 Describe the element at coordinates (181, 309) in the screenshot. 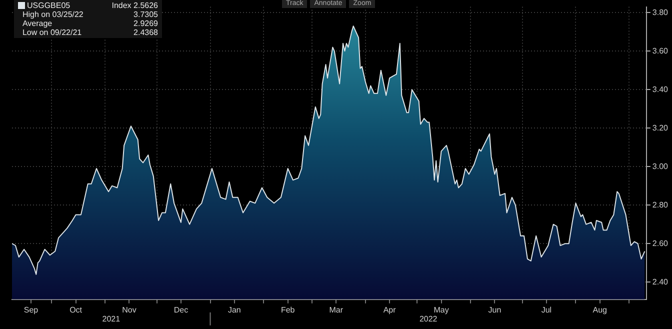

I see `x-tick-label: Dec` at that location.